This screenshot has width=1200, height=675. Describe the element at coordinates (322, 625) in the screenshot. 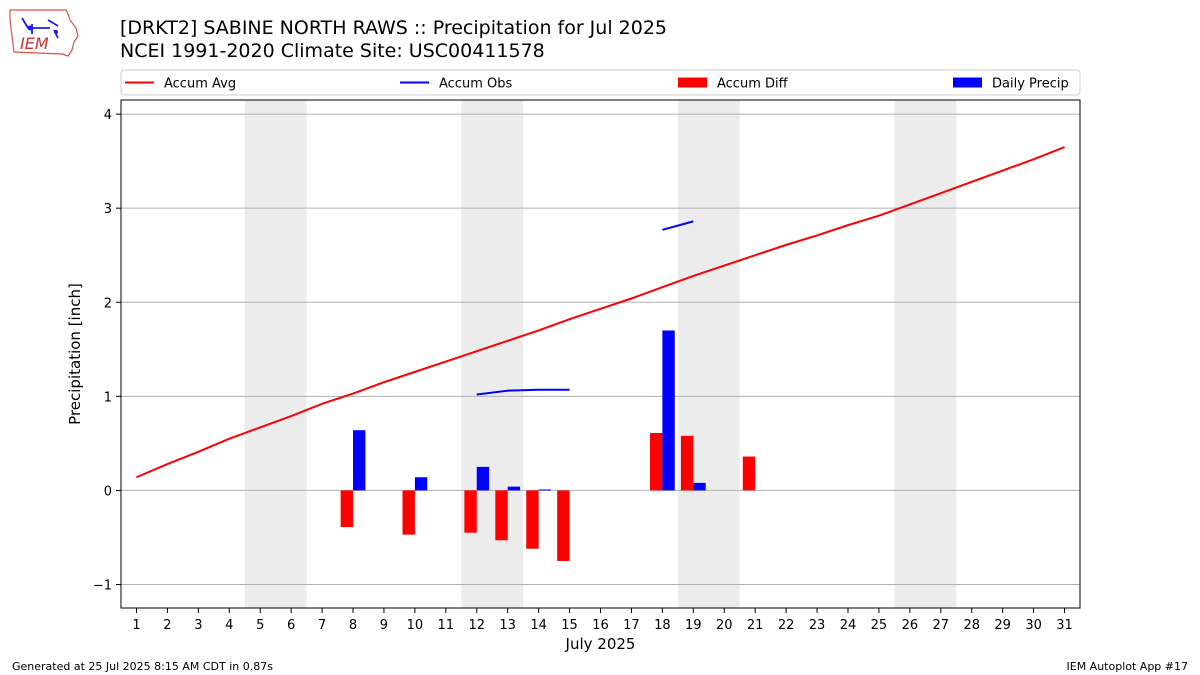

I see `x-tick-label: 7` at that location.